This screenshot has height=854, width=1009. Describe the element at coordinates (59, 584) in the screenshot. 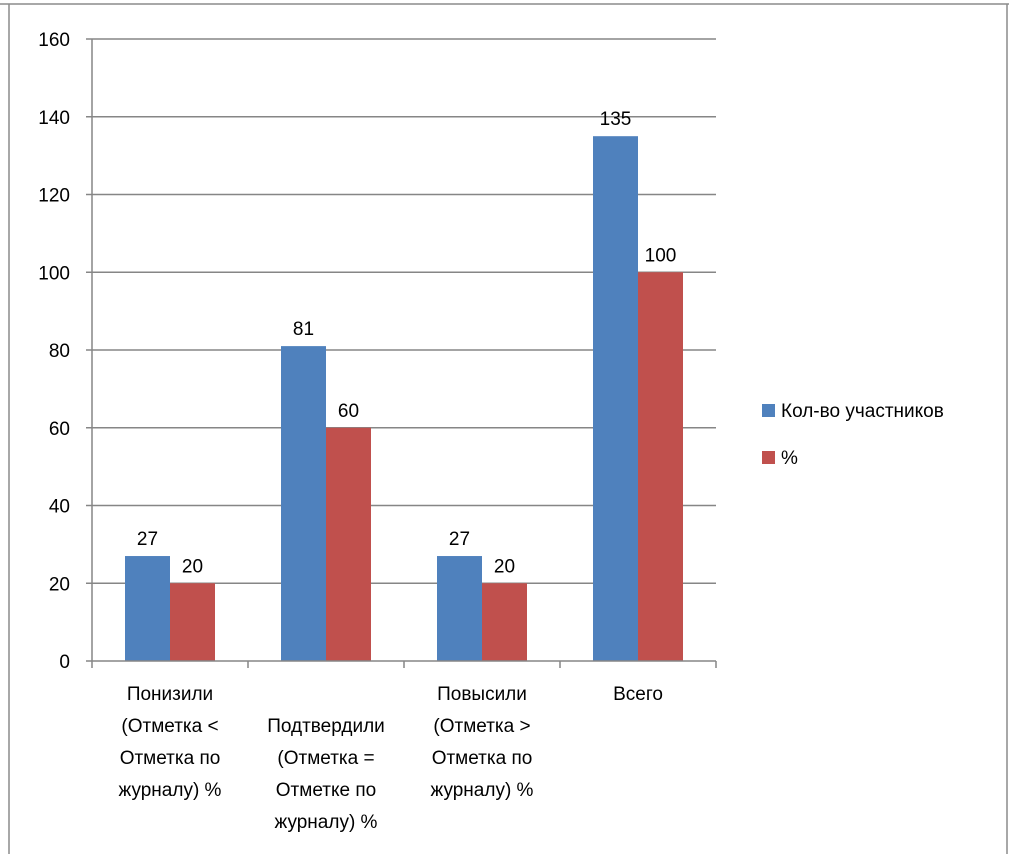

I see `y-tick-label: 20` at that location.